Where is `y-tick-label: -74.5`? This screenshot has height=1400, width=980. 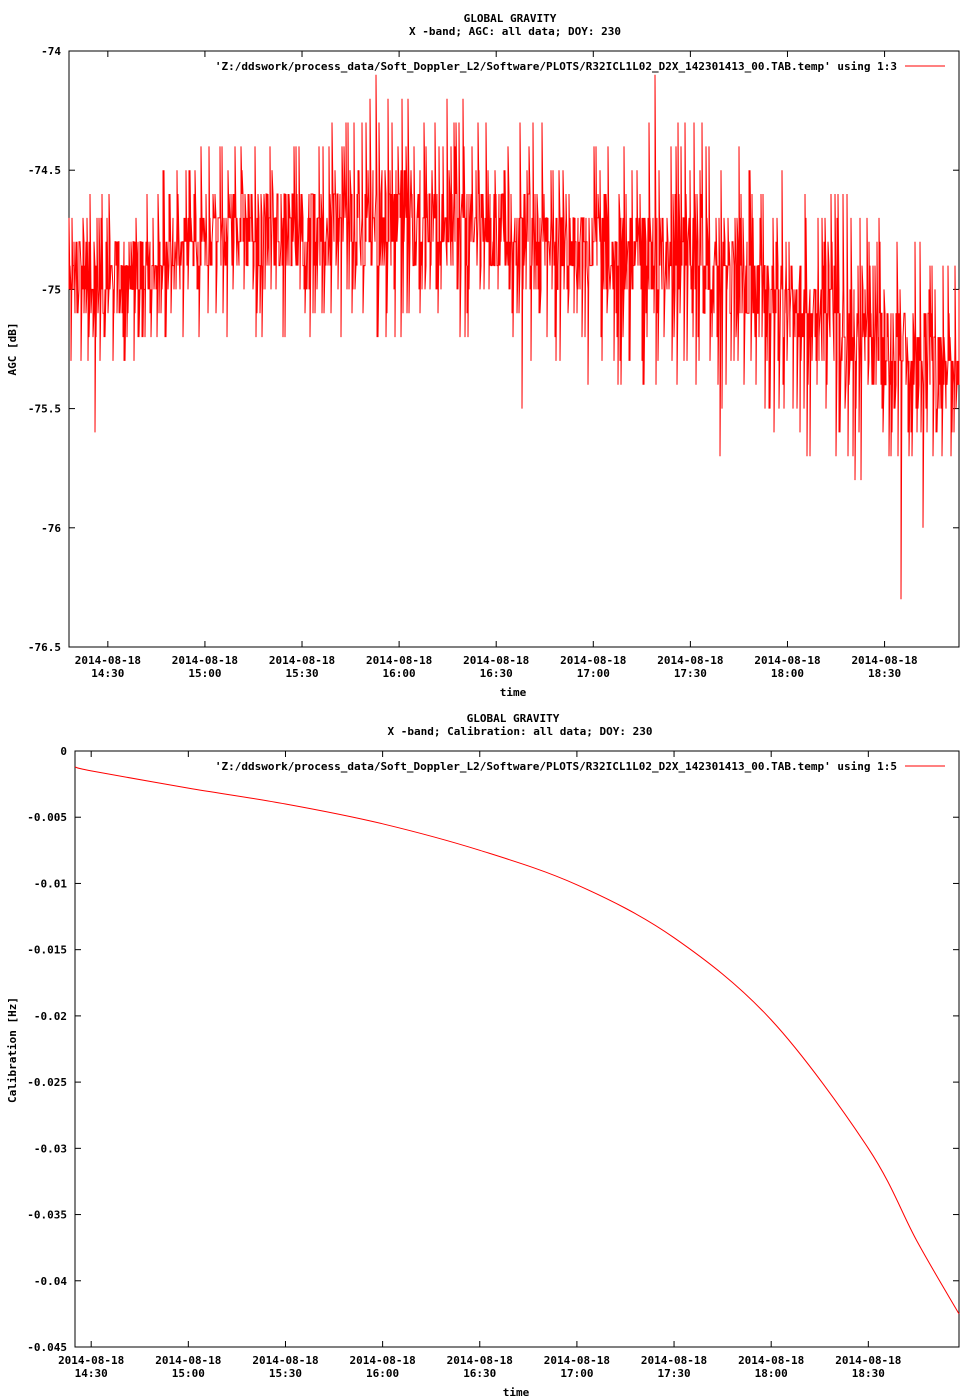
y-tick-label: -74.5 is located at coordinates (44, 170).